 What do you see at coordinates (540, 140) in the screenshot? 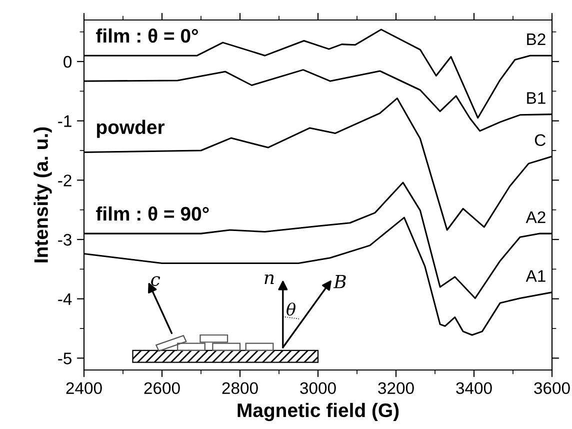
I see `legend-label: C` at bounding box center [540, 140].